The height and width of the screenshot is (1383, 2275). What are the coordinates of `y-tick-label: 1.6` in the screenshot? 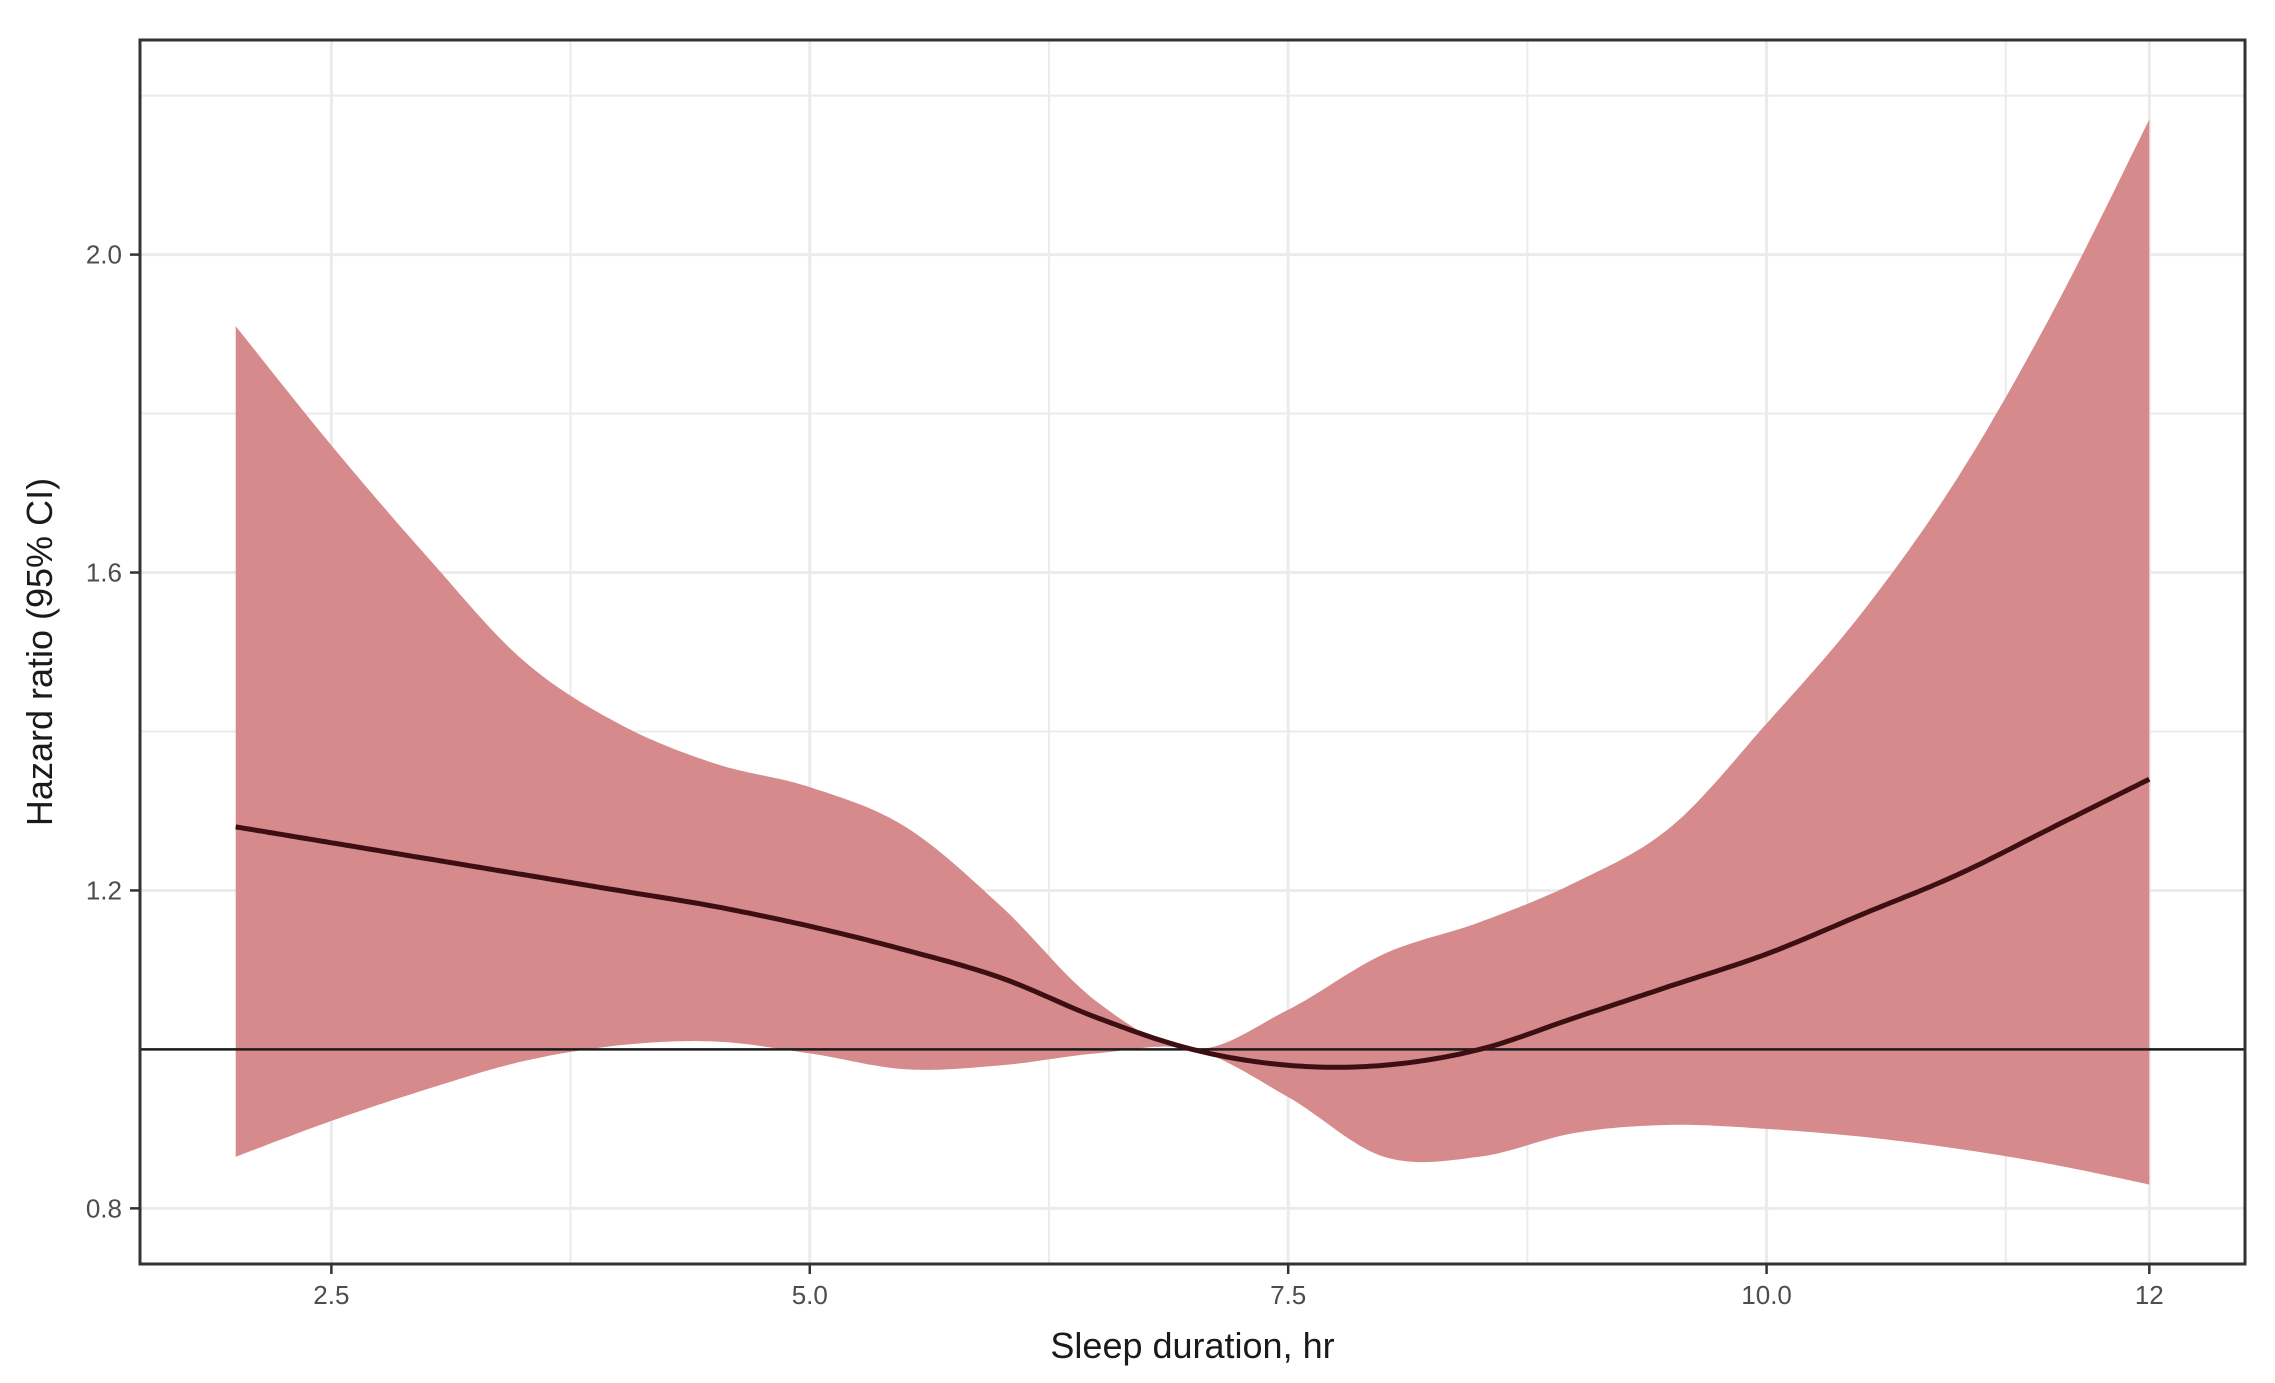 It's located at (104, 573).